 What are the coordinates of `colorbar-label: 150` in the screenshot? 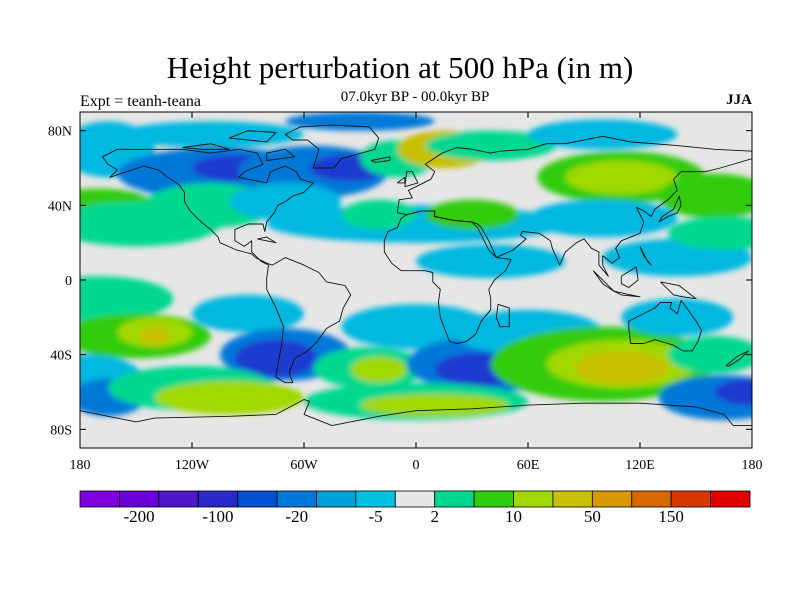 It's located at (671, 516).